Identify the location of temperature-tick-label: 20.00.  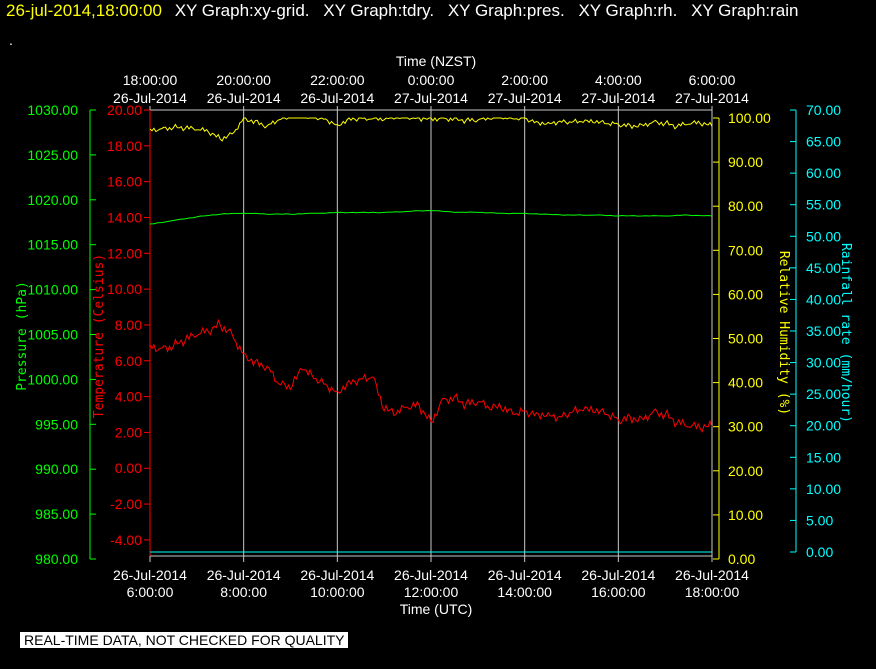
(124, 110).